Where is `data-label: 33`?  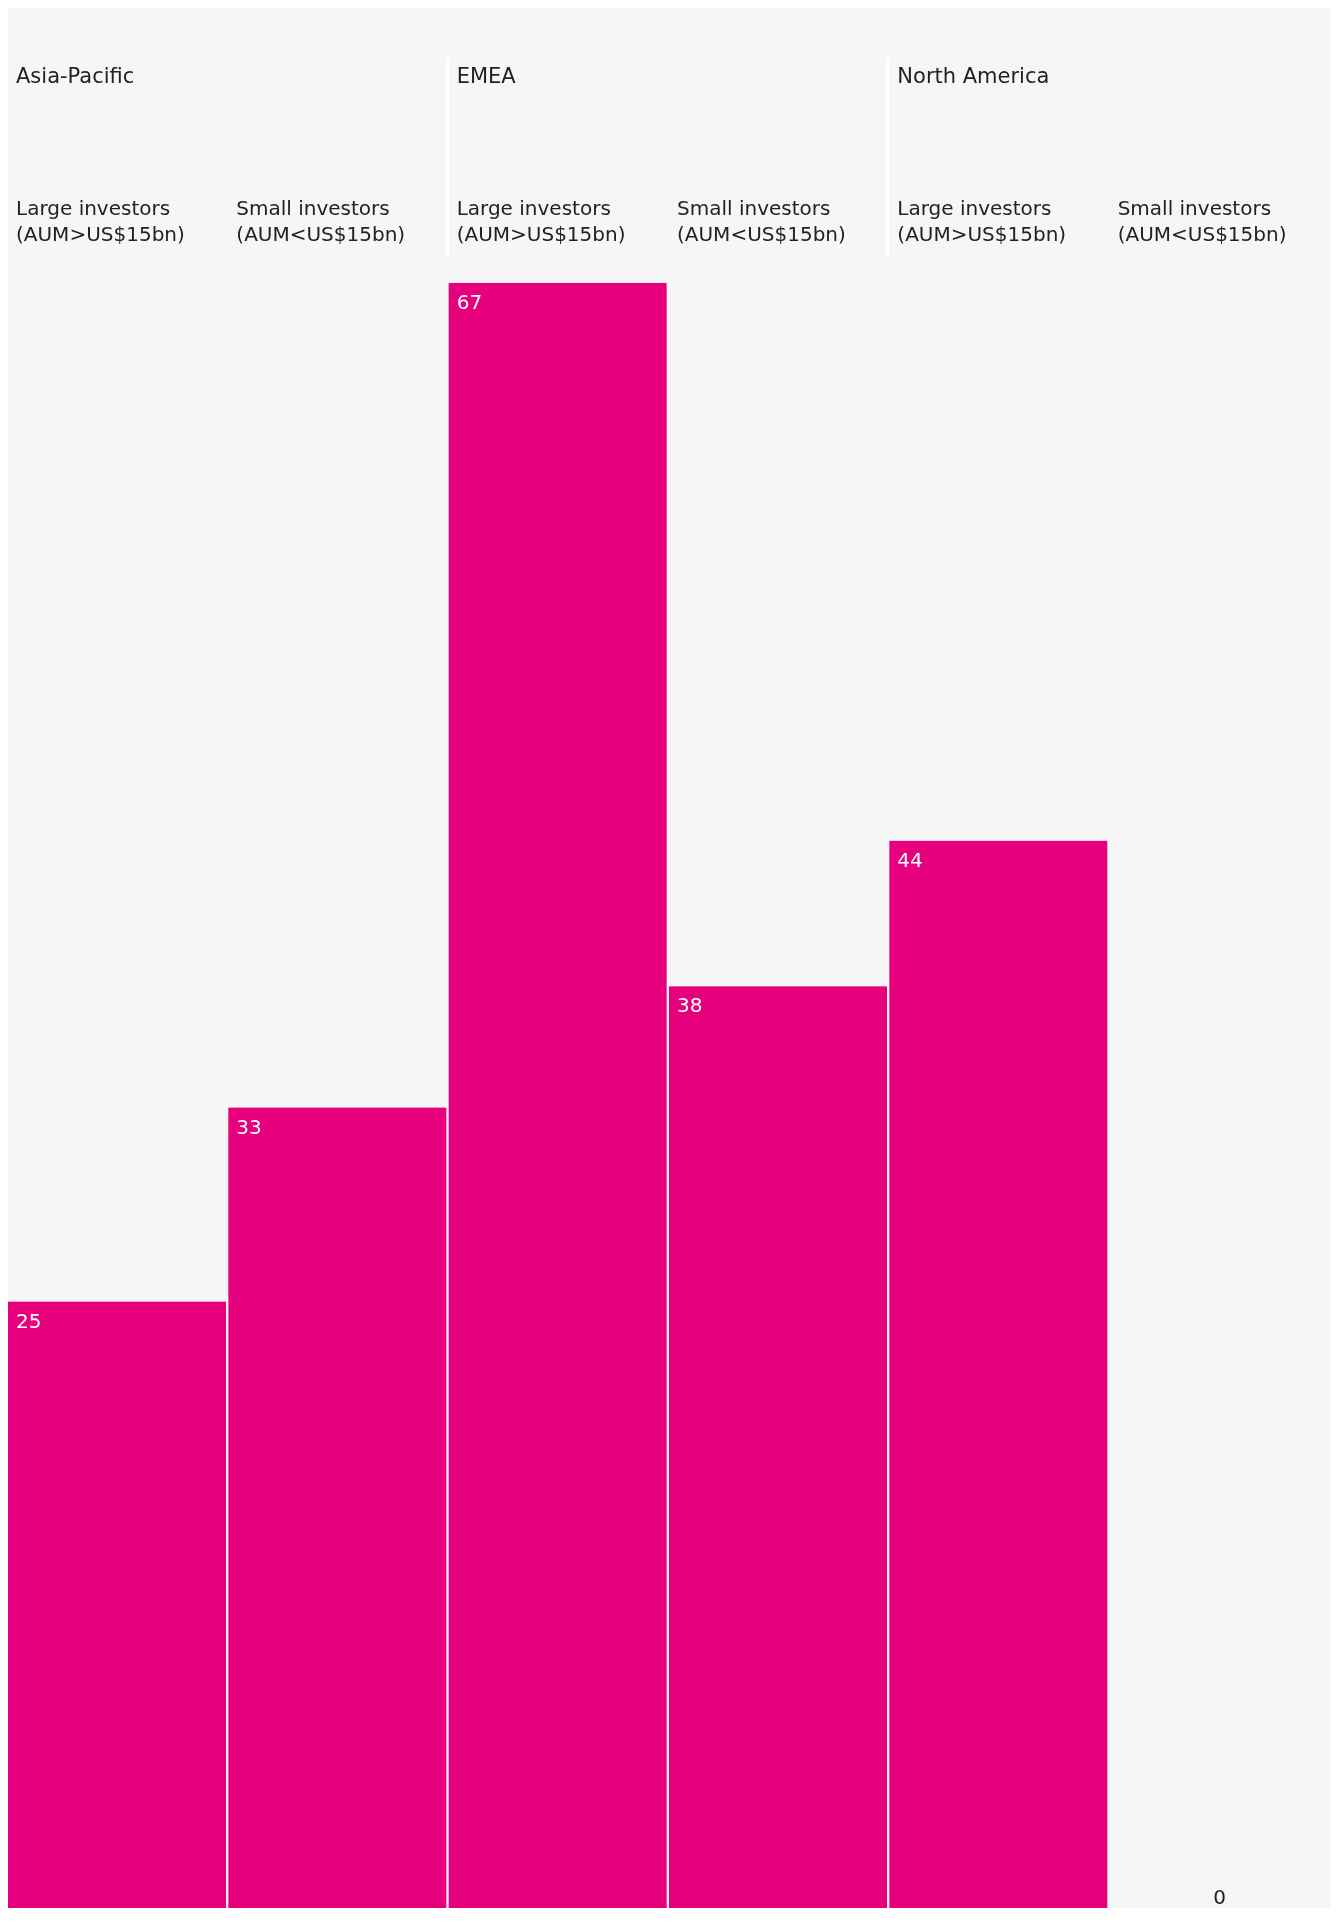 data-label: 33 is located at coordinates (249, 1126).